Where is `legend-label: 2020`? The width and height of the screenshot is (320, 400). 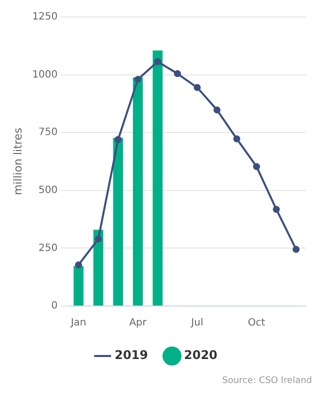 legend-label: 2020 is located at coordinates (201, 355).